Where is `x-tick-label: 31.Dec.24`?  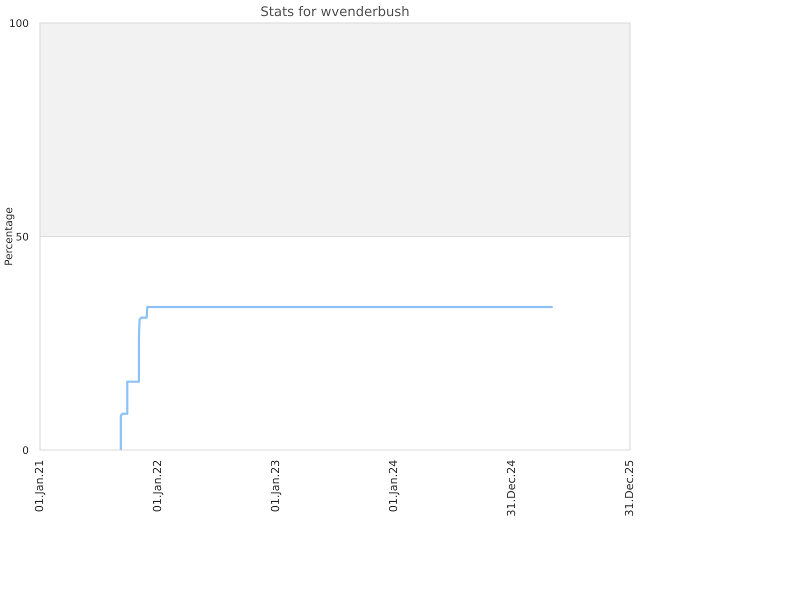 x-tick-label: 31.Dec.24 is located at coordinates (511, 488).